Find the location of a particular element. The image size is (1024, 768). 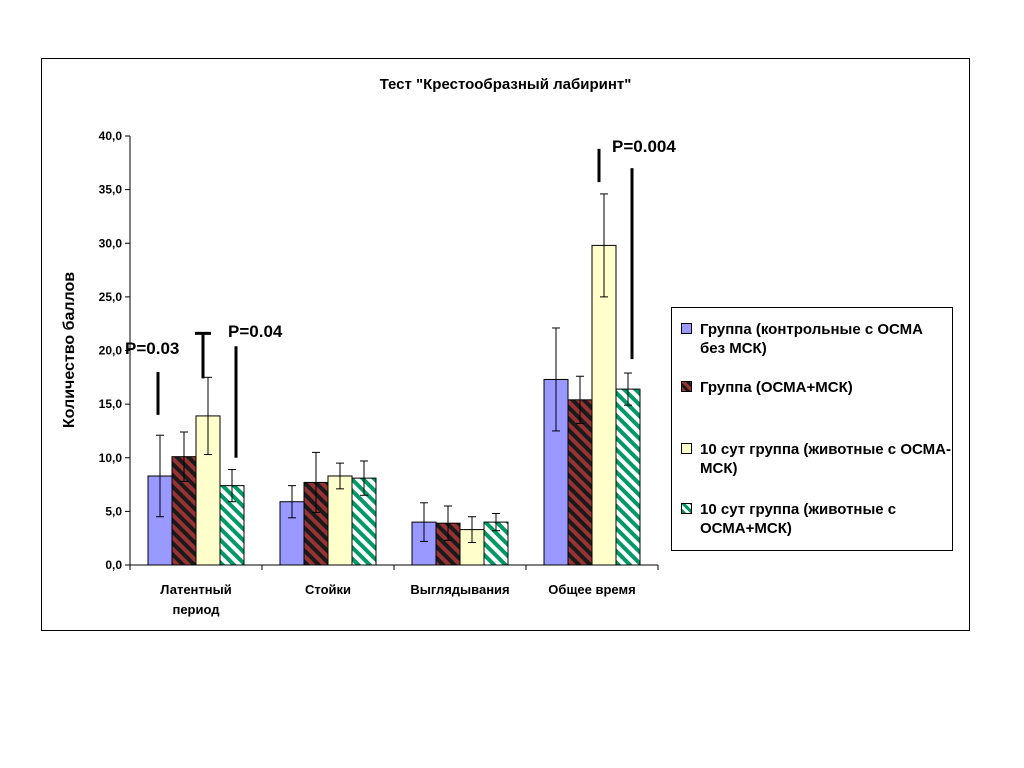

legend-item: Группа (ОСМА+МСК) is located at coordinates (767, 387).